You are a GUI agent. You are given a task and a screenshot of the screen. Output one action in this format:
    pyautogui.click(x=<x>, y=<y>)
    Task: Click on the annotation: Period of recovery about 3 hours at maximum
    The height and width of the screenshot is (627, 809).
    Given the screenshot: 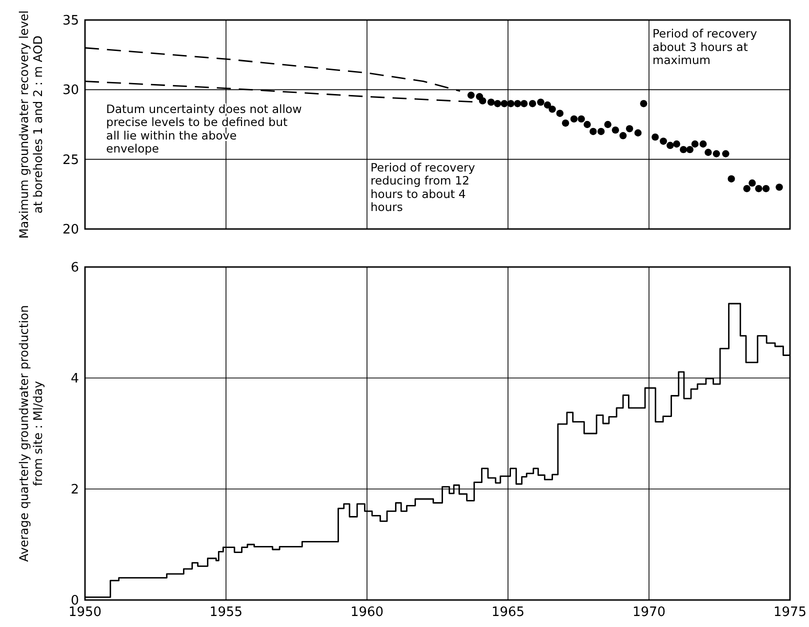 What is the action you would take?
    pyautogui.click(x=705, y=47)
    